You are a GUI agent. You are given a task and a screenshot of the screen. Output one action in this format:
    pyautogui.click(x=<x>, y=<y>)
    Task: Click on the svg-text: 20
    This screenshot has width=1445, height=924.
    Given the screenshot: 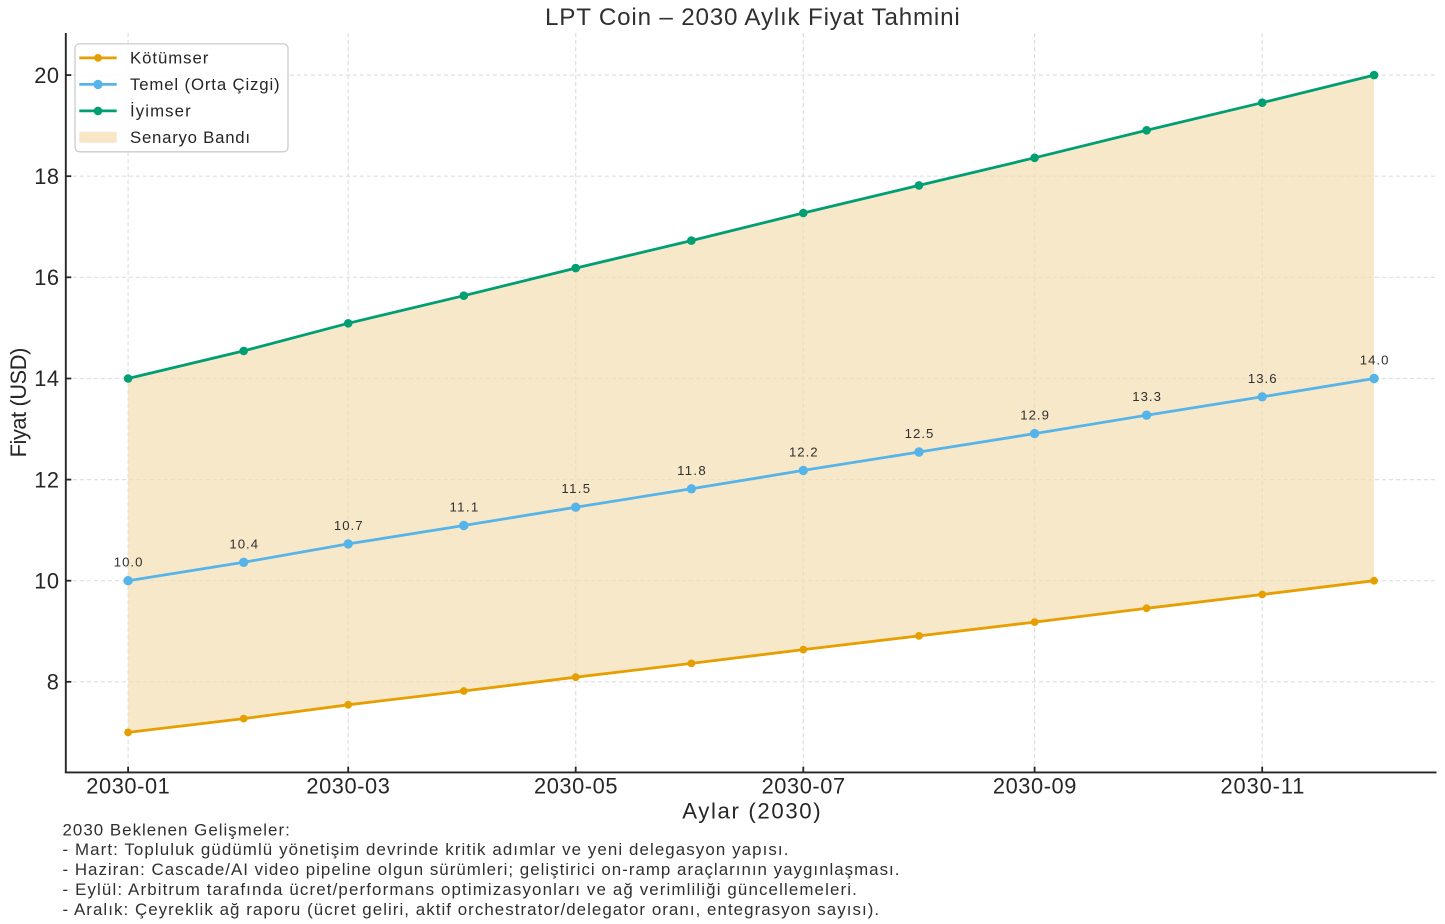 What is the action you would take?
    pyautogui.click(x=46, y=75)
    